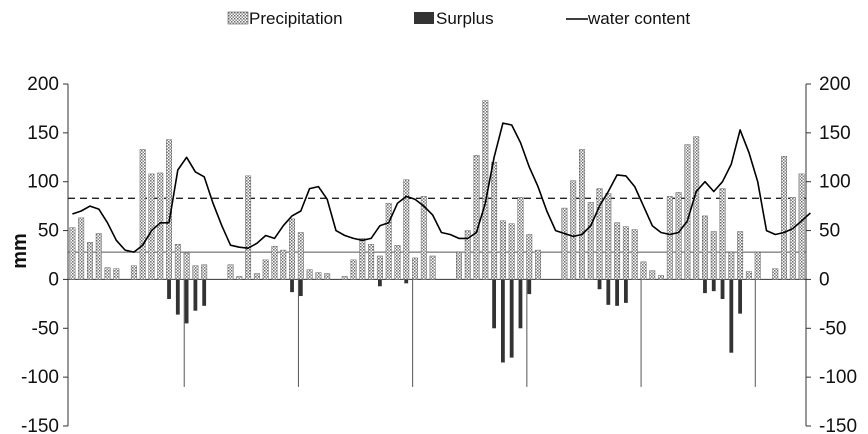 The width and height of the screenshot is (868, 434). What do you see at coordinates (20, 251) in the screenshot?
I see `y-axis-title: mm` at bounding box center [20, 251].